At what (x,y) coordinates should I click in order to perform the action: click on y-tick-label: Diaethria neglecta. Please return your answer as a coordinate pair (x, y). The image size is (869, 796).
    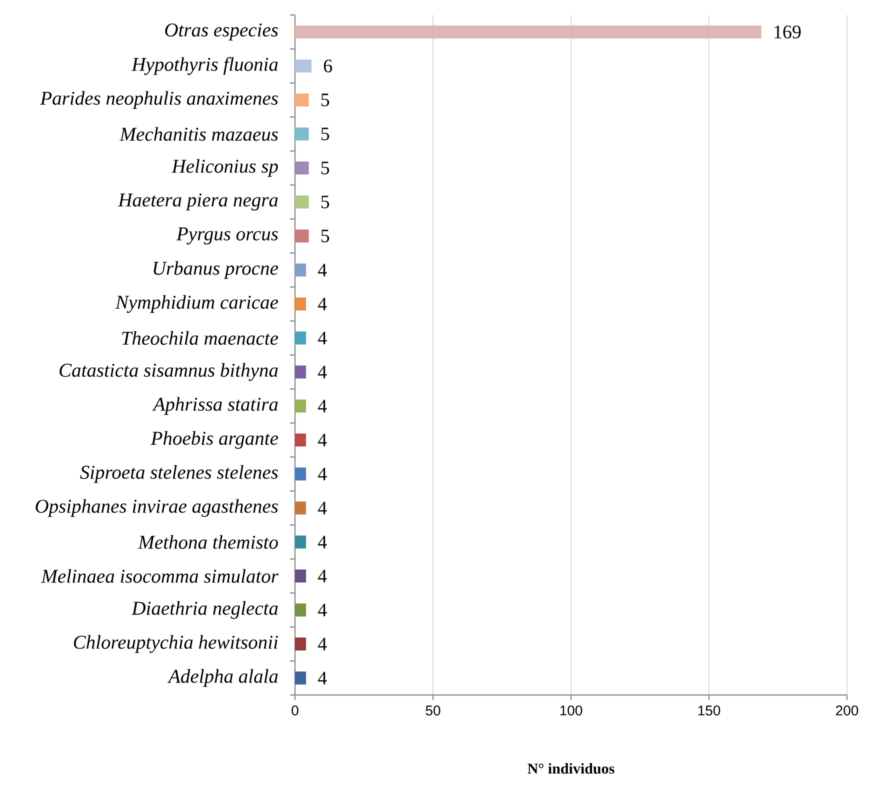
    Looking at the image, I should click on (204, 610).